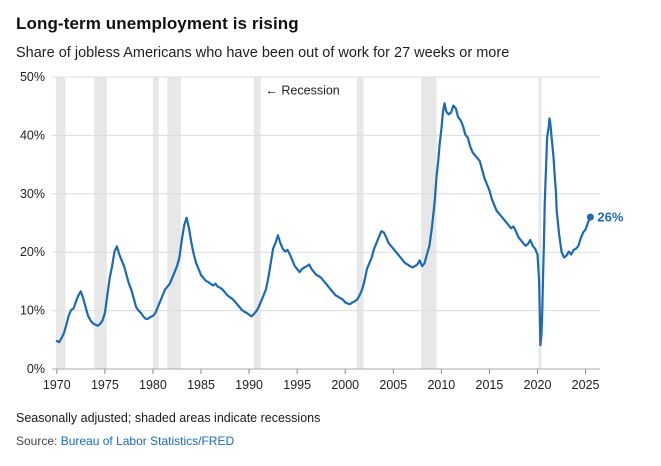  Describe the element at coordinates (147, 441) in the screenshot. I see `source-link: Bureau of Labor Statistics/FRED` at that location.